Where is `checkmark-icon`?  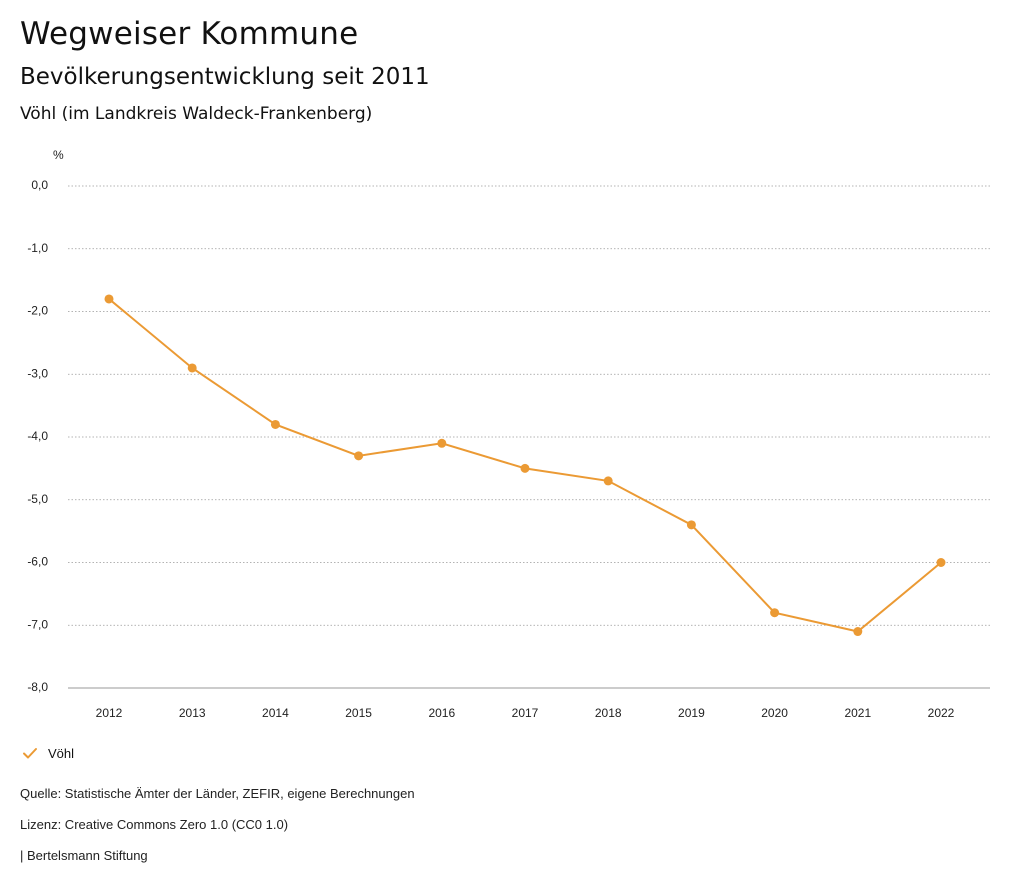 checkmark-icon is located at coordinates (30, 753).